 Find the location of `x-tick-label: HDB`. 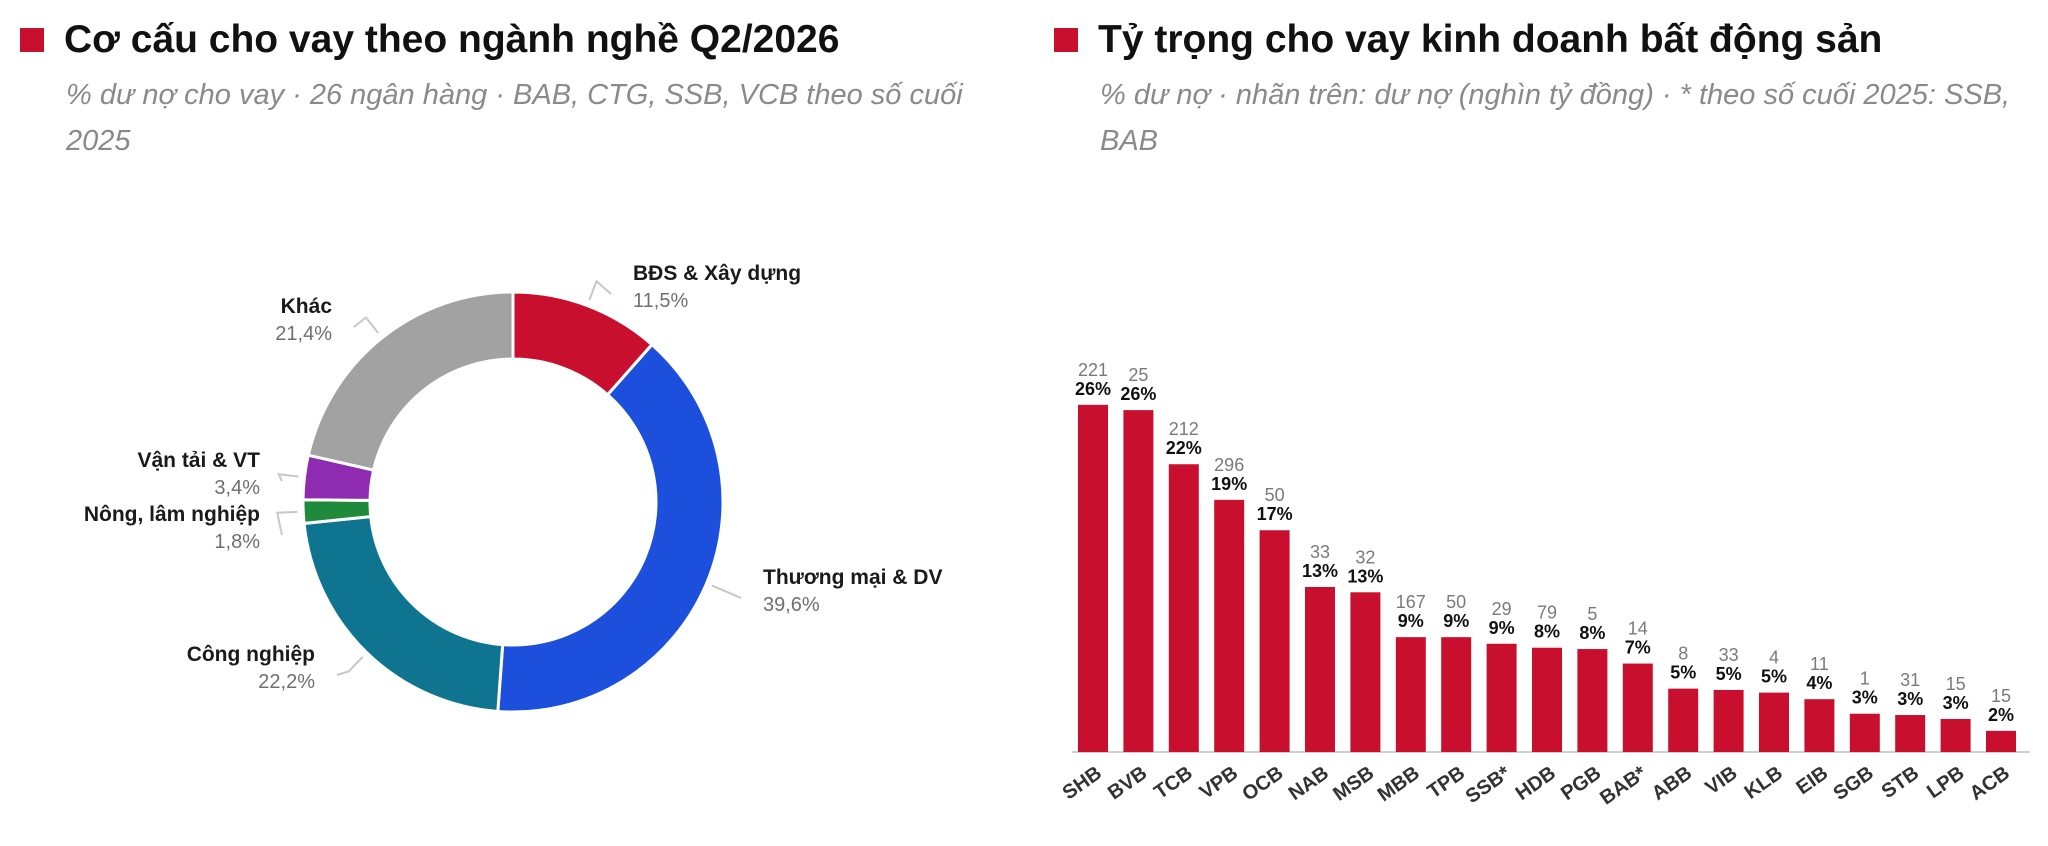

x-tick-label: HDB is located at coordinates (1536, 783).